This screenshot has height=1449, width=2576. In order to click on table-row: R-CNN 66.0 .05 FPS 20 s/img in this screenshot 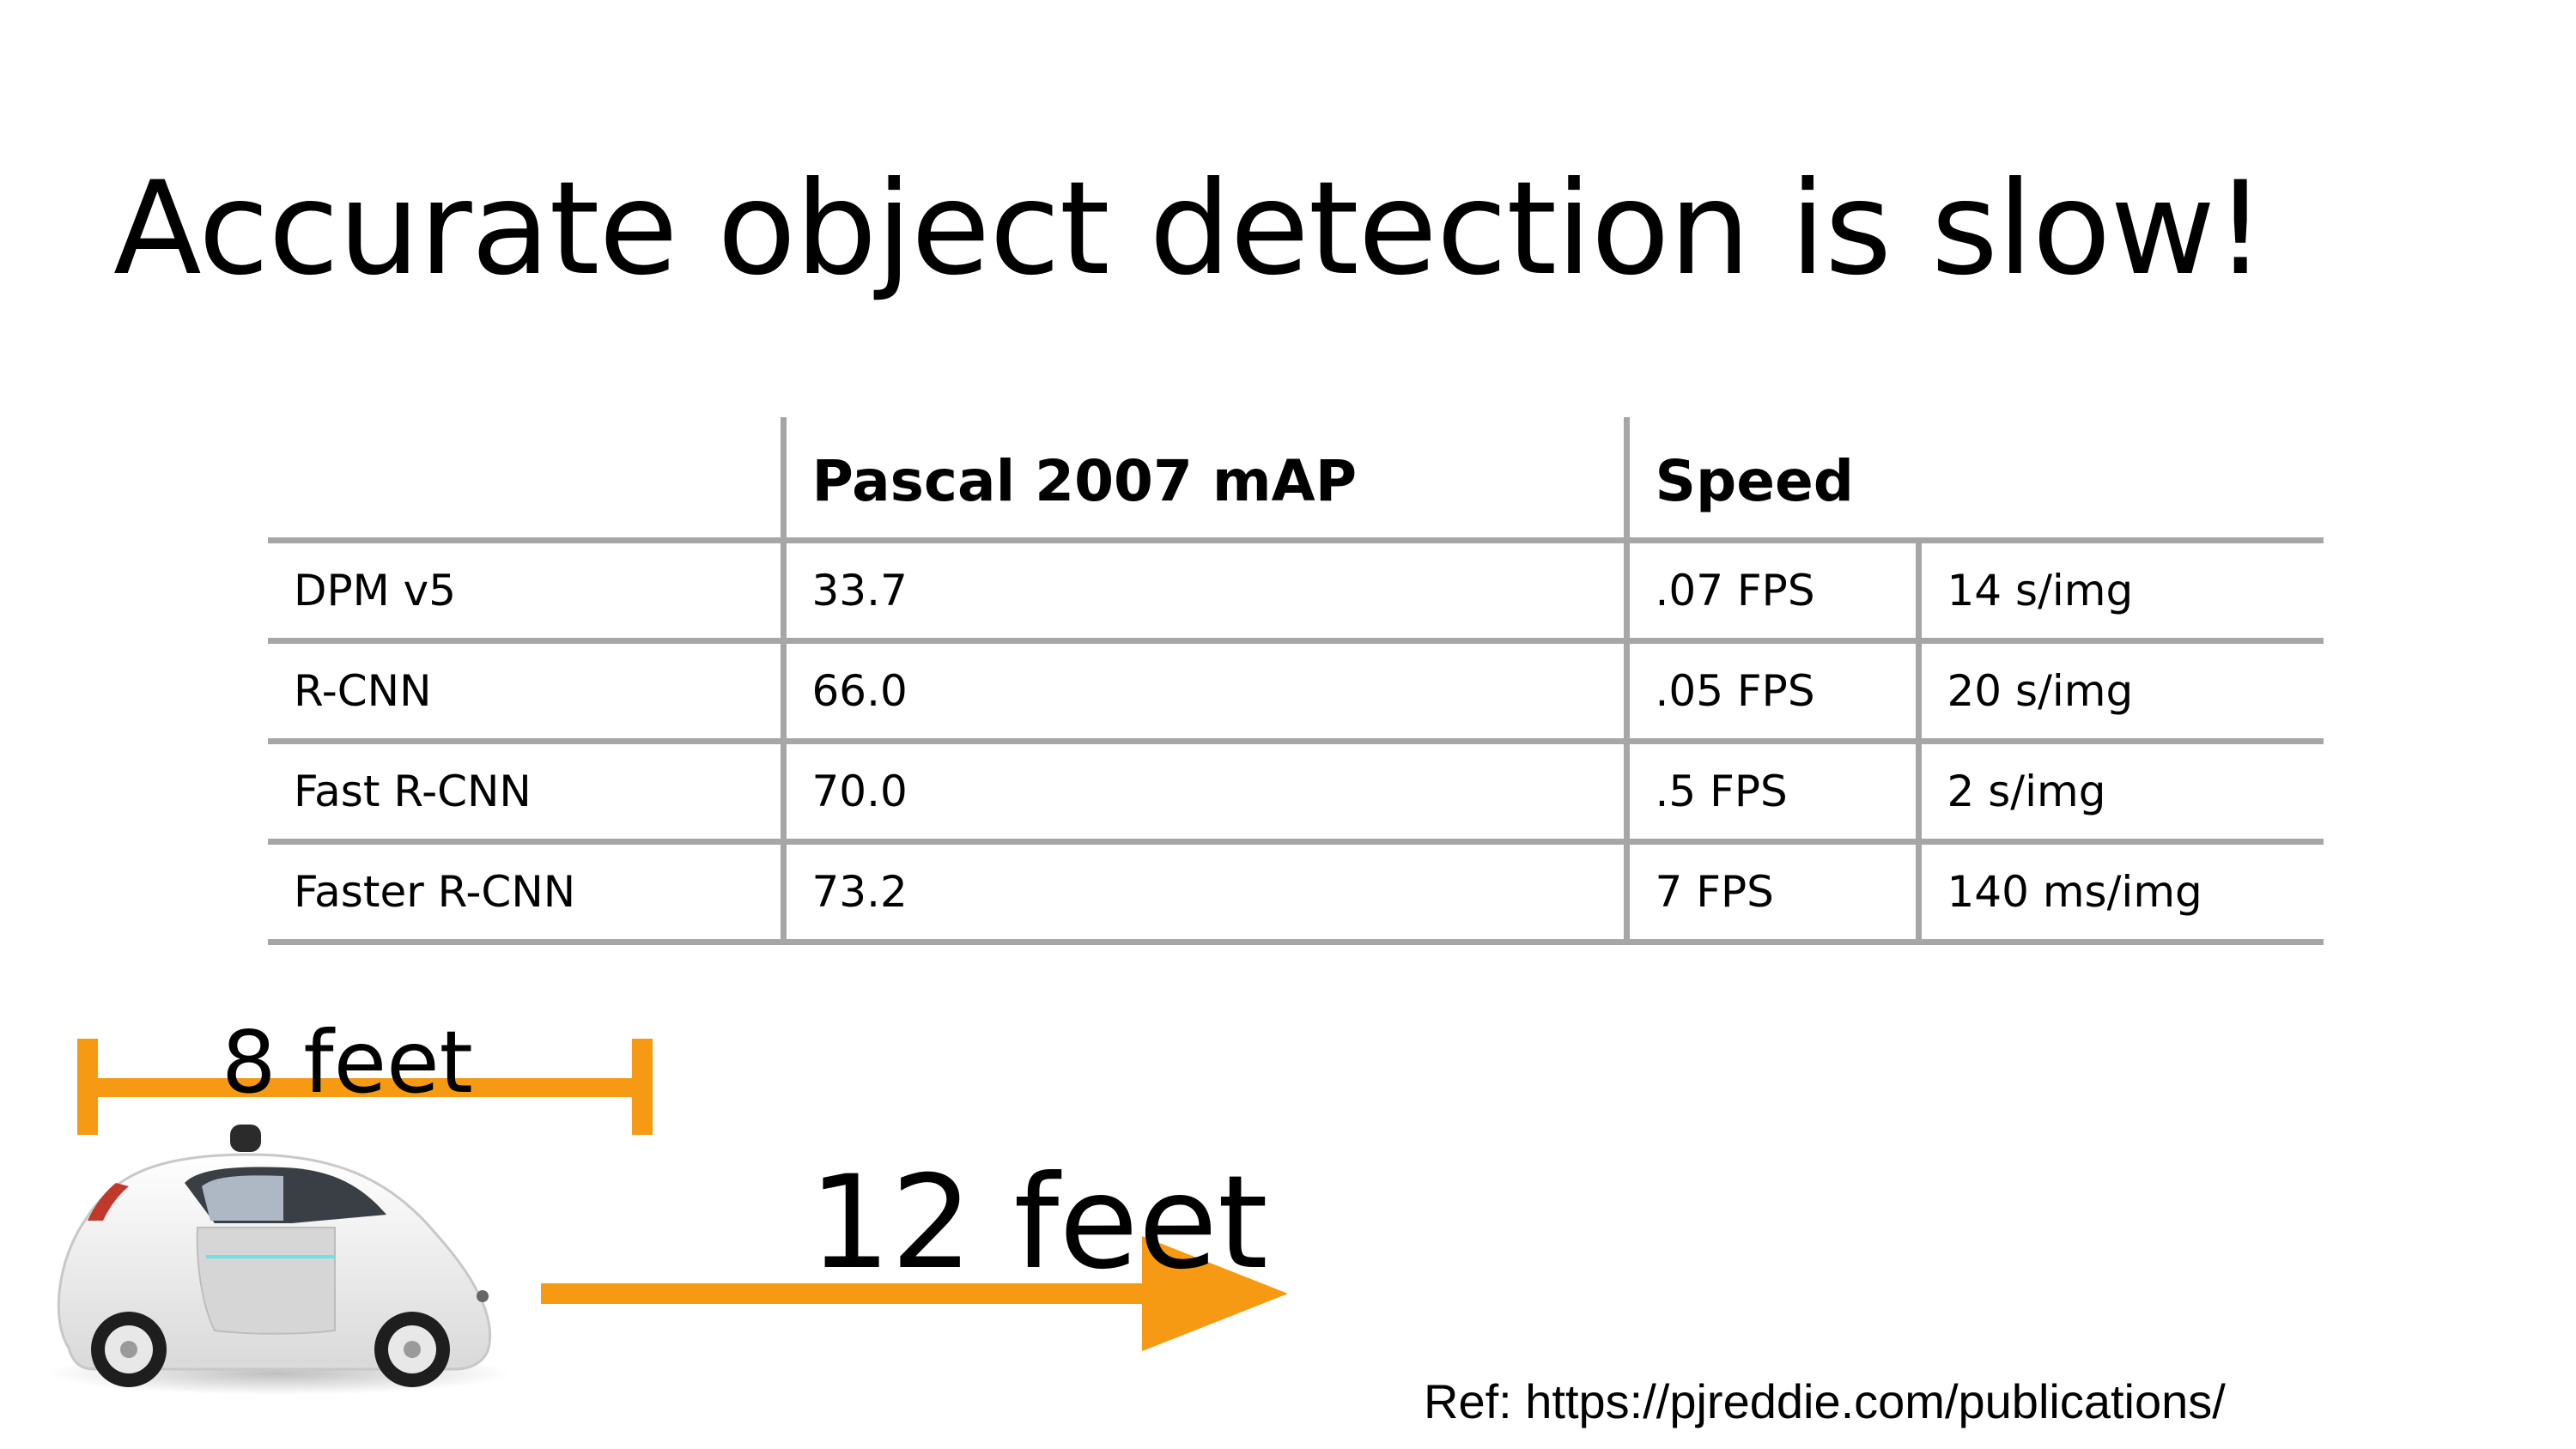, I will do `click(1296, 692)`.